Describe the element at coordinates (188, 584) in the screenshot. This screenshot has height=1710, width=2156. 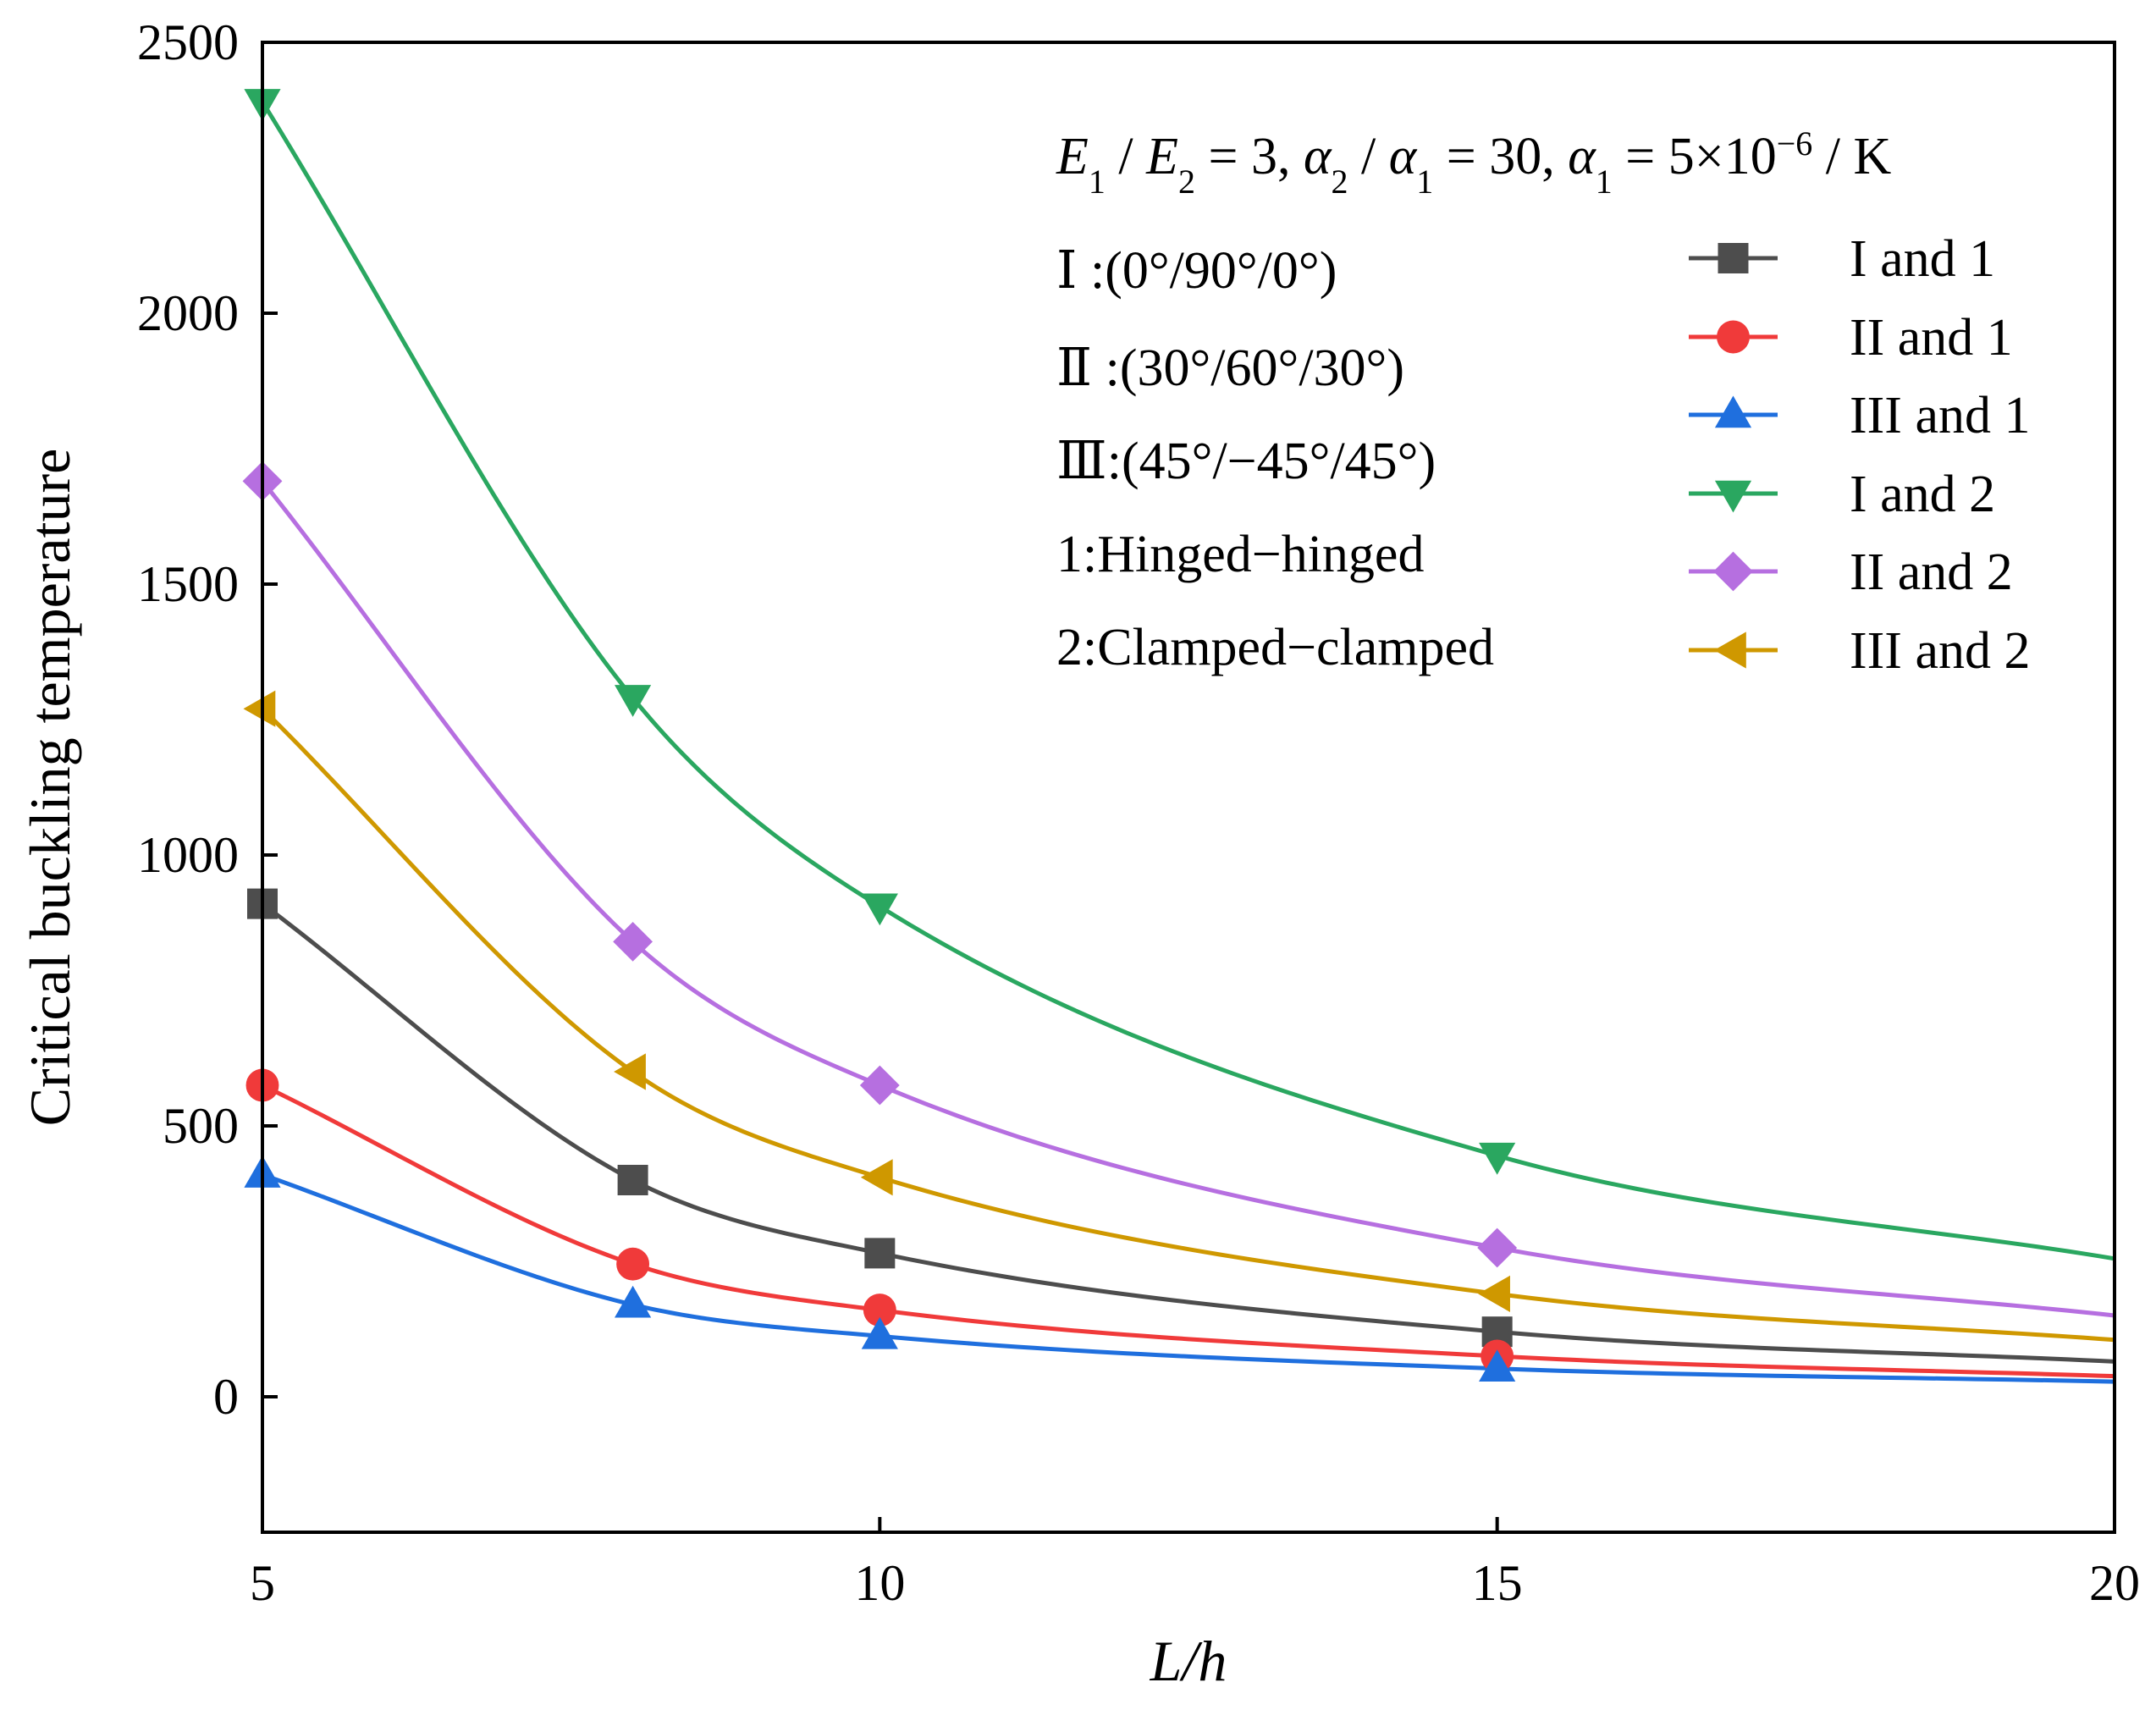
I see `y-tick-label: 1500` at that location.